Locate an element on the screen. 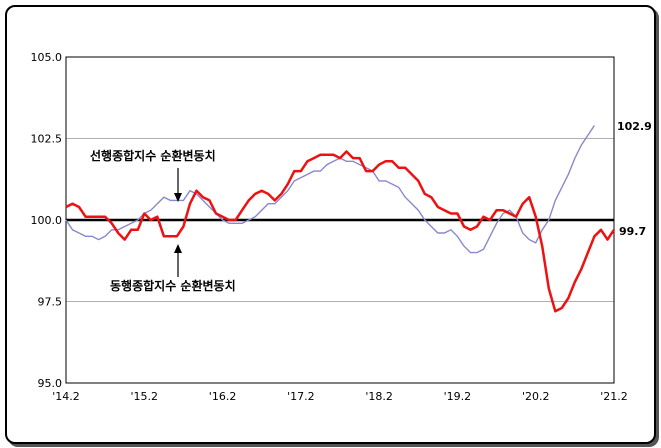 The image size is (661, 448). y-tick-label: 100.0 is located at coordinates (47, 220).